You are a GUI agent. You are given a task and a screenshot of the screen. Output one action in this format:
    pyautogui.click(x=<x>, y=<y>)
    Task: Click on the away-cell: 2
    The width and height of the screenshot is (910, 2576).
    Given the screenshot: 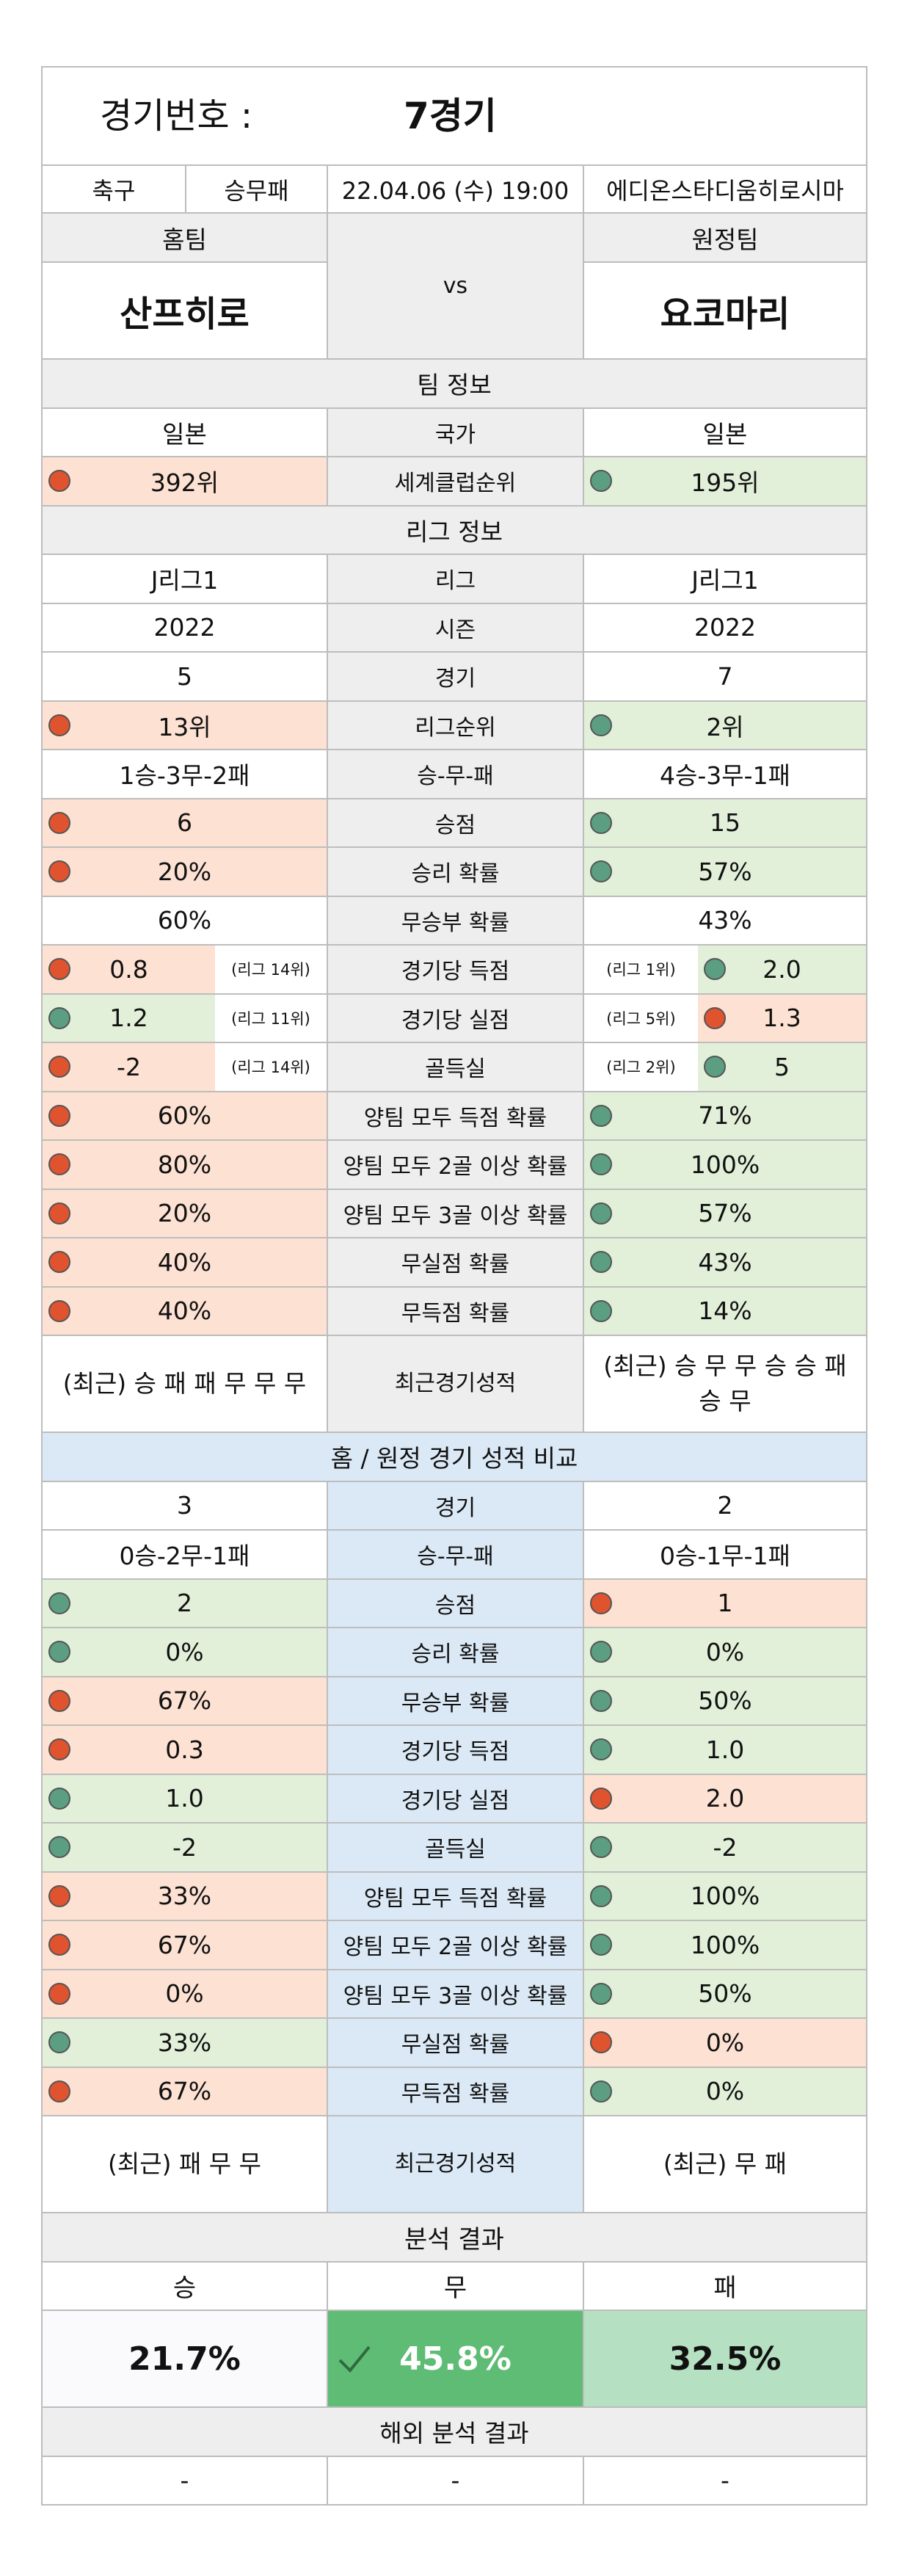 What is the action you would take?
    pyautogui.click(x=725, y=1506)
    